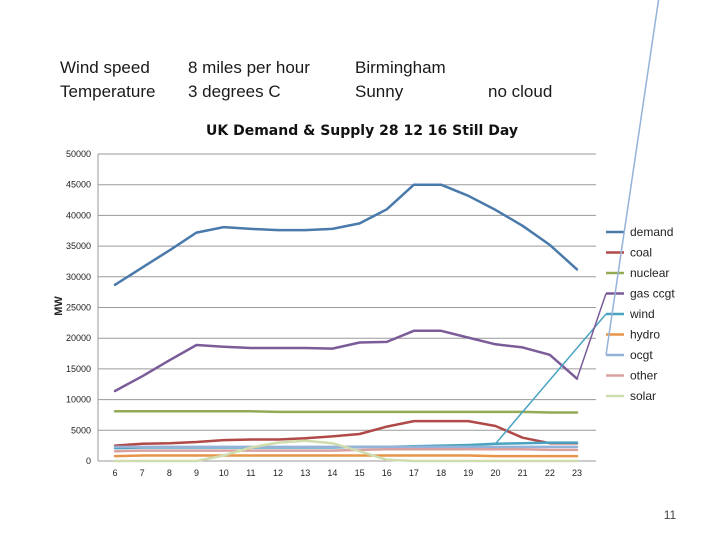  I want to click on chart-title: UK Demand & Supply 28 12 16 Still Day, so click(362, 131).